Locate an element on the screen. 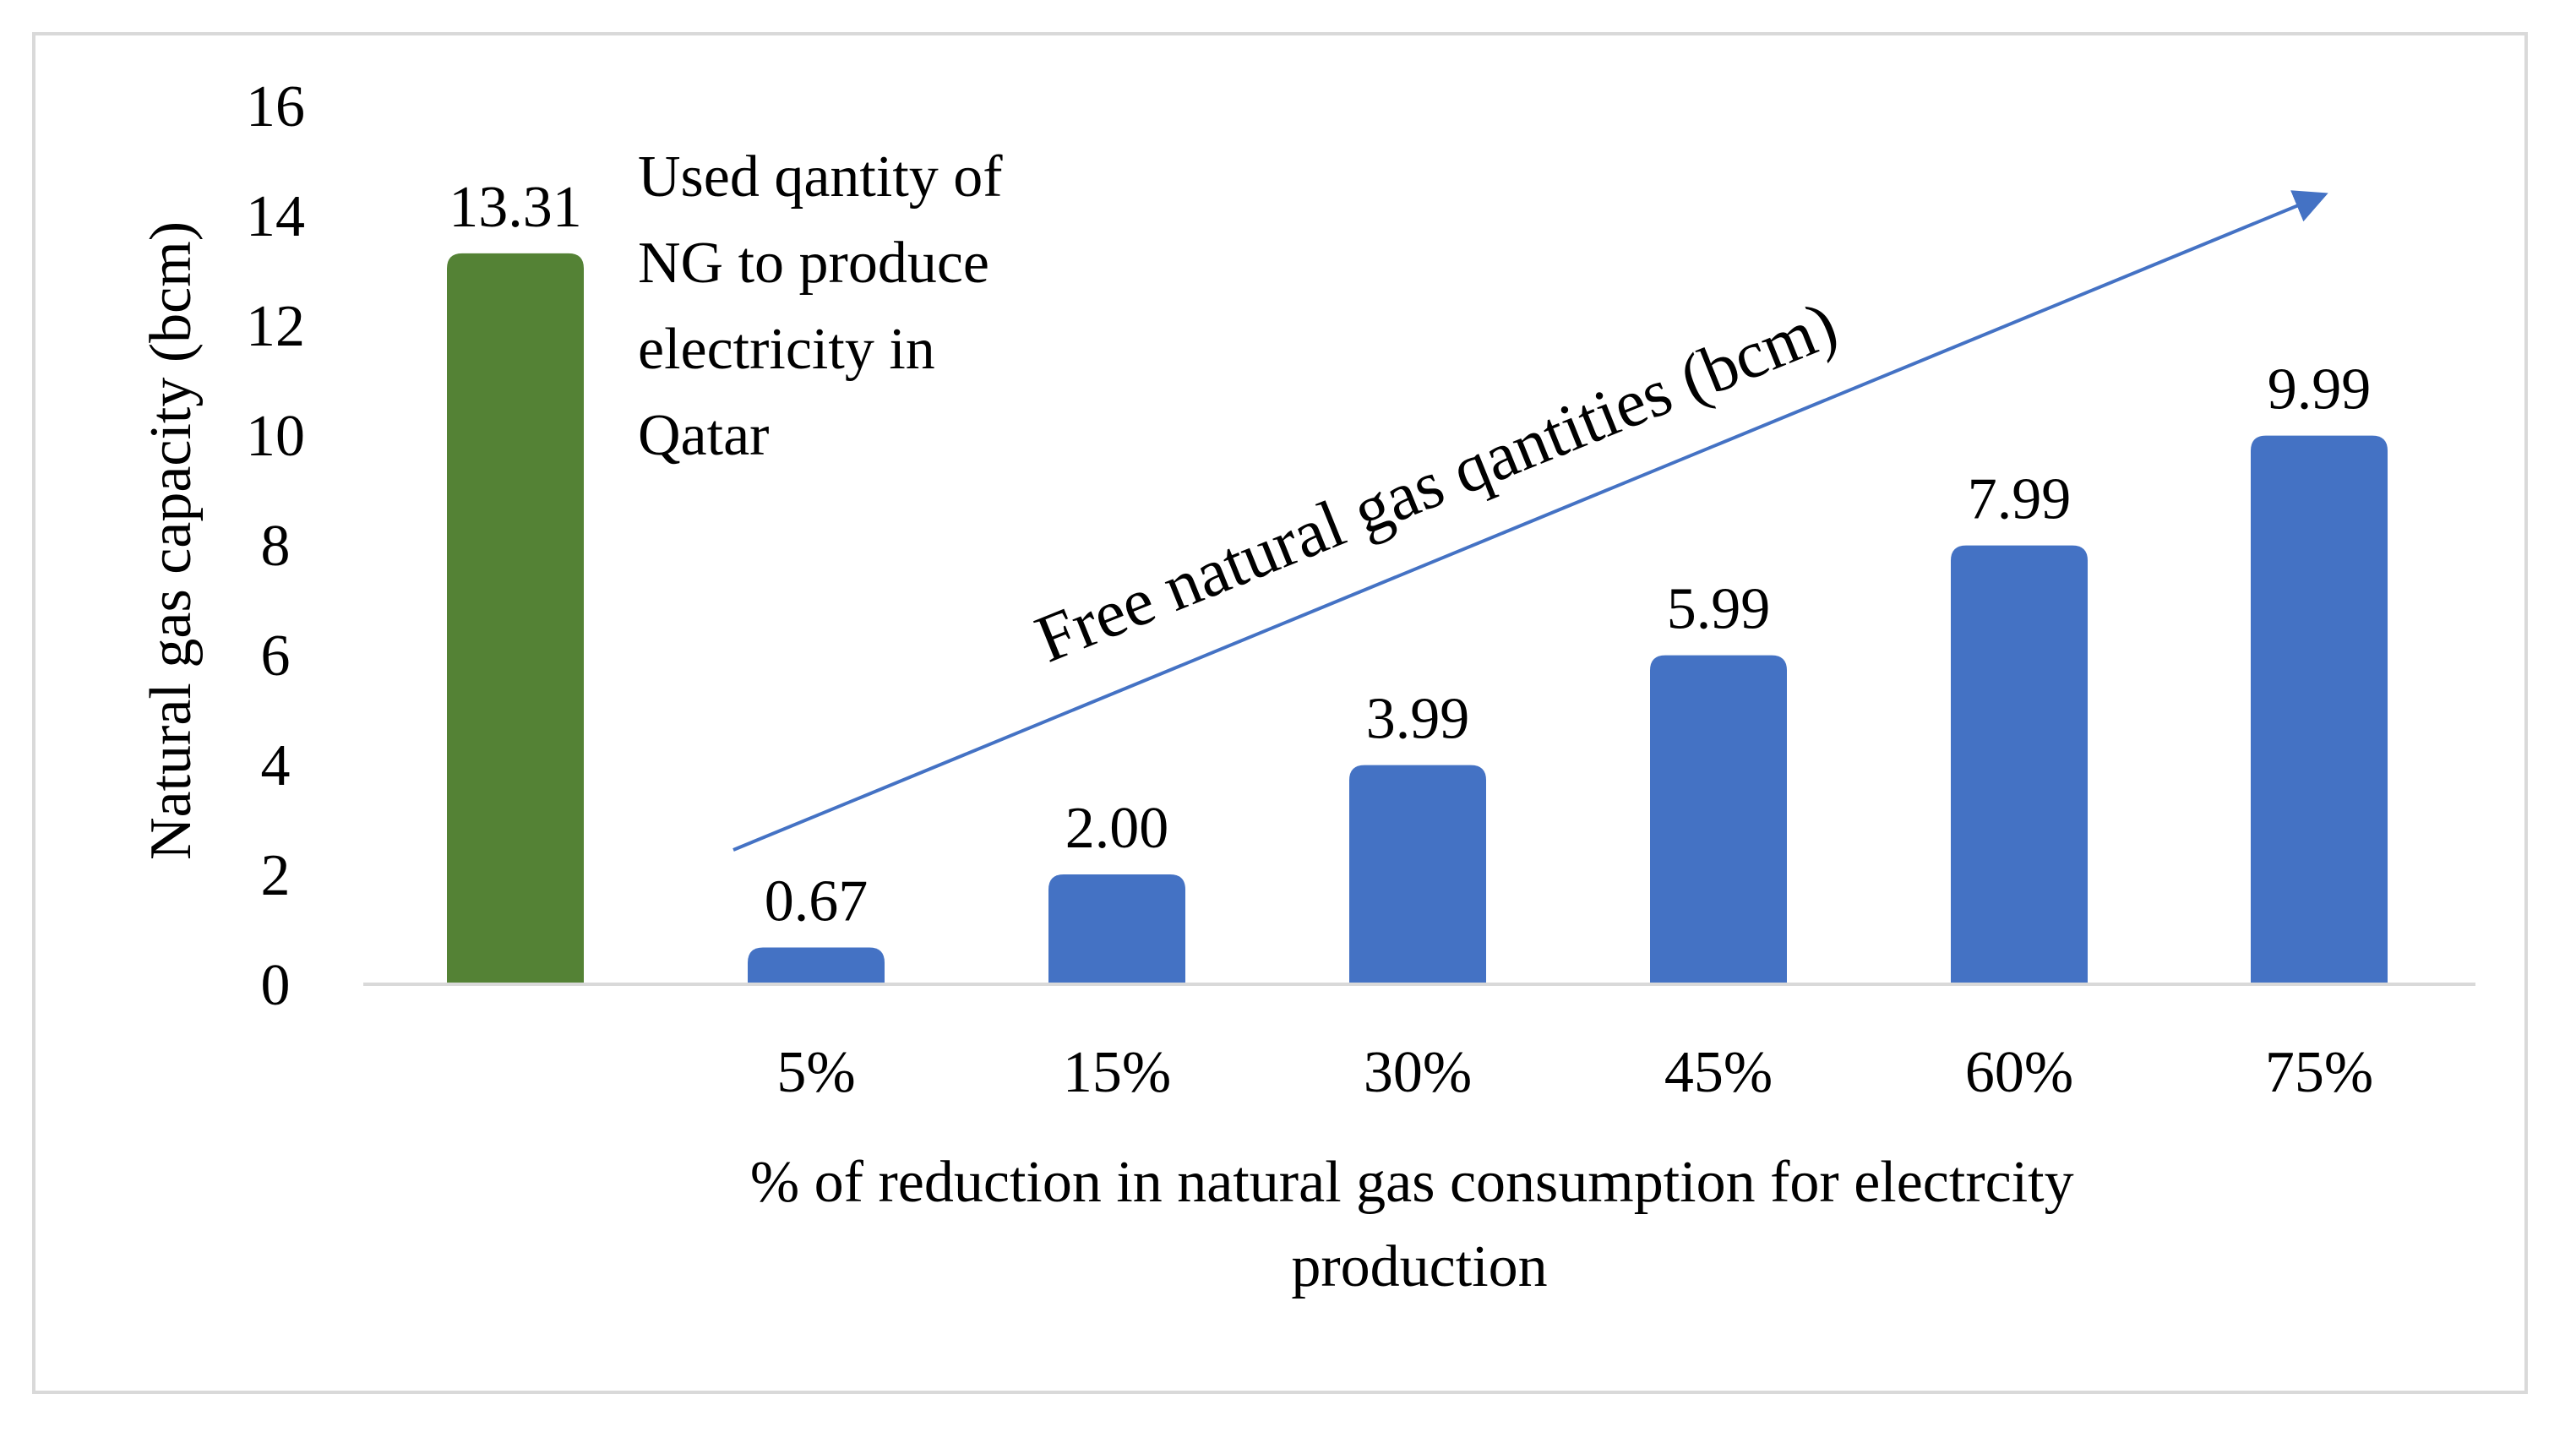 The width and height of the screenshot is (2576, 1432). y-tick-label: 8 is located at coordinates (276, 546).